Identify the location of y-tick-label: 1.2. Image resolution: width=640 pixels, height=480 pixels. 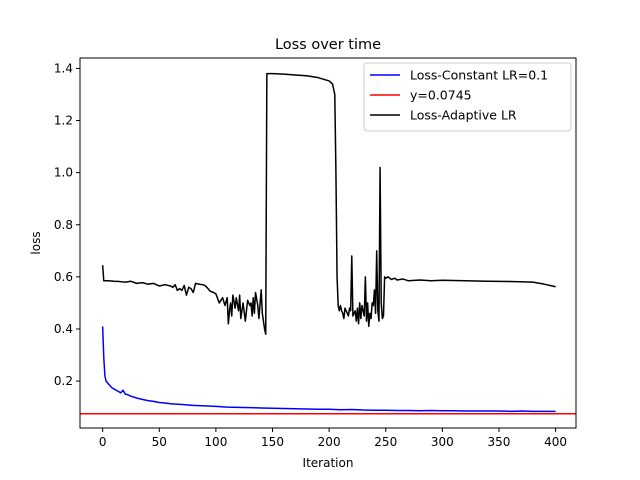
(63, 121).